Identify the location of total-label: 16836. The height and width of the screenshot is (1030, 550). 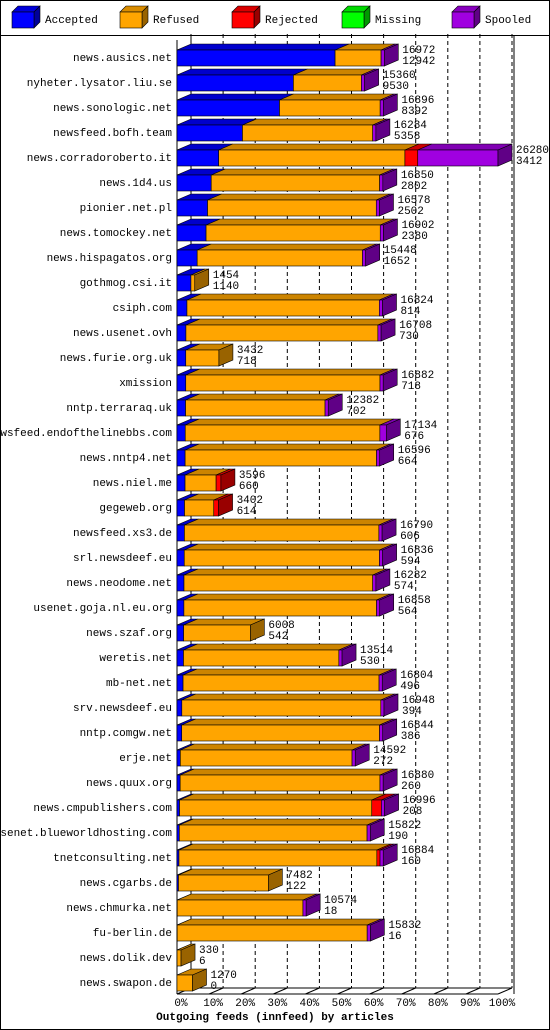
(417, 551).